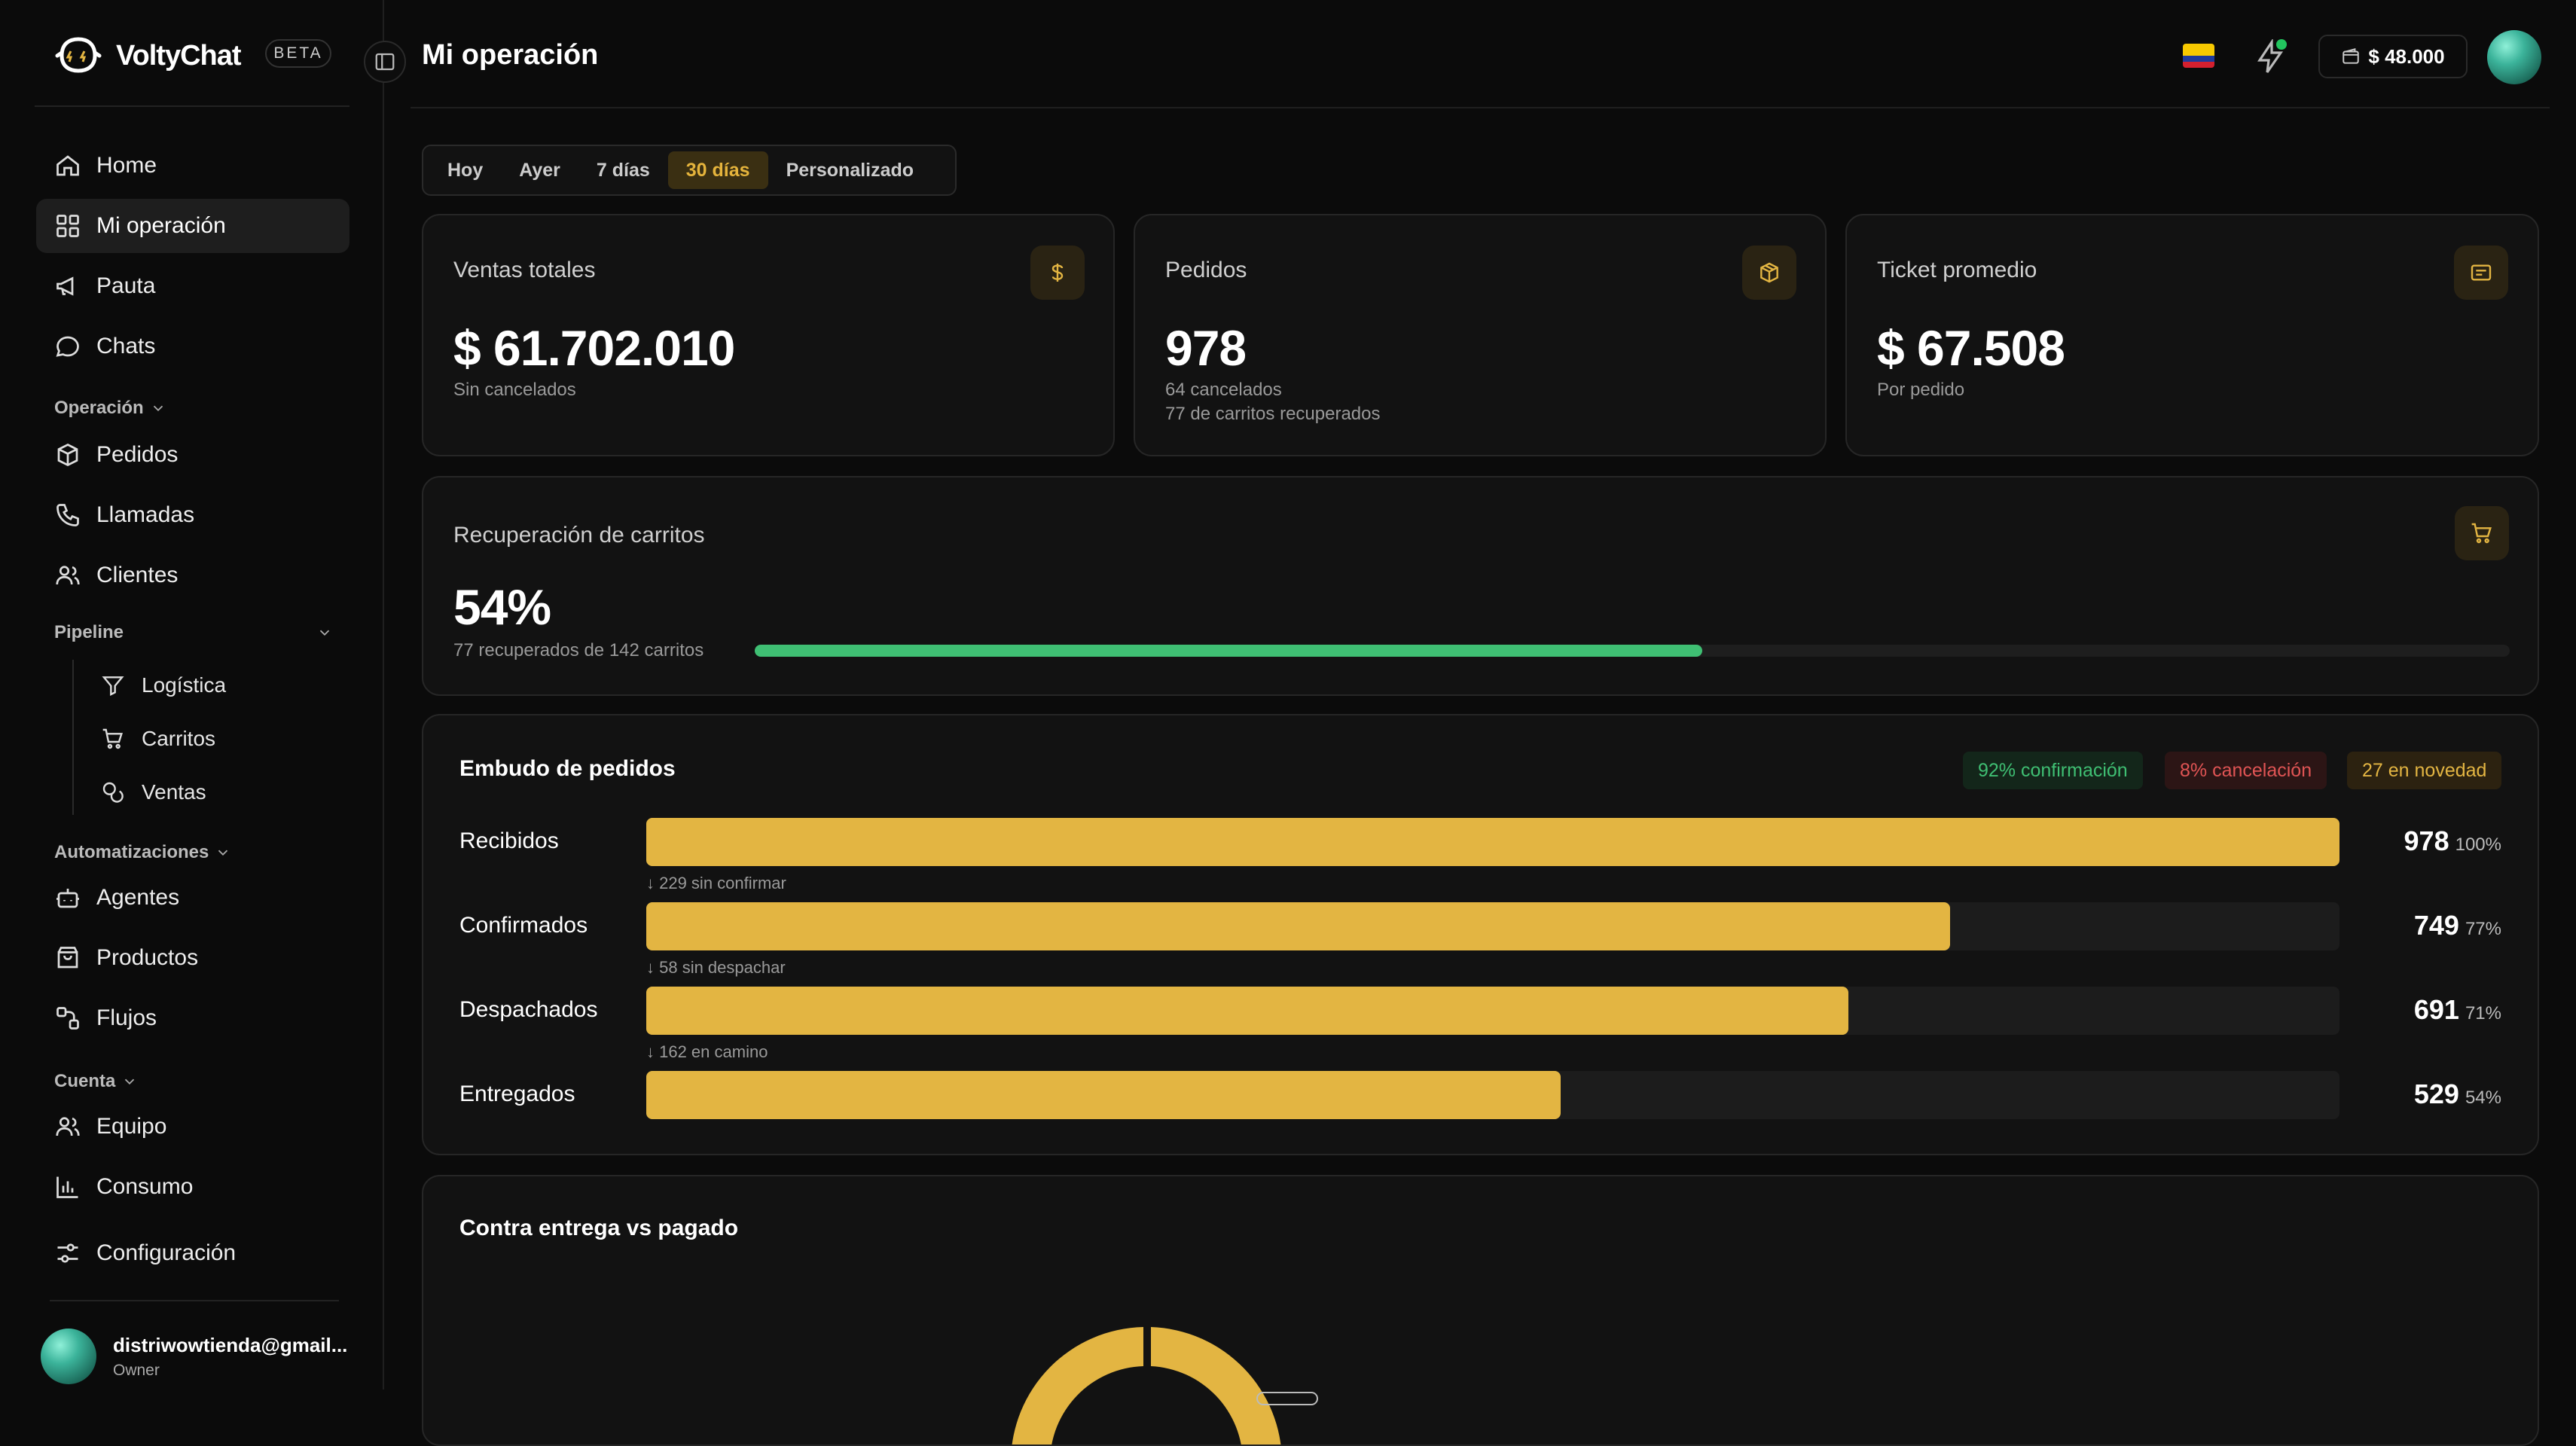  What do you see at coordinates (194, 632) in the screenshot?
I see `section-pipeline: Pipeline` at bounding box center [194, 632].